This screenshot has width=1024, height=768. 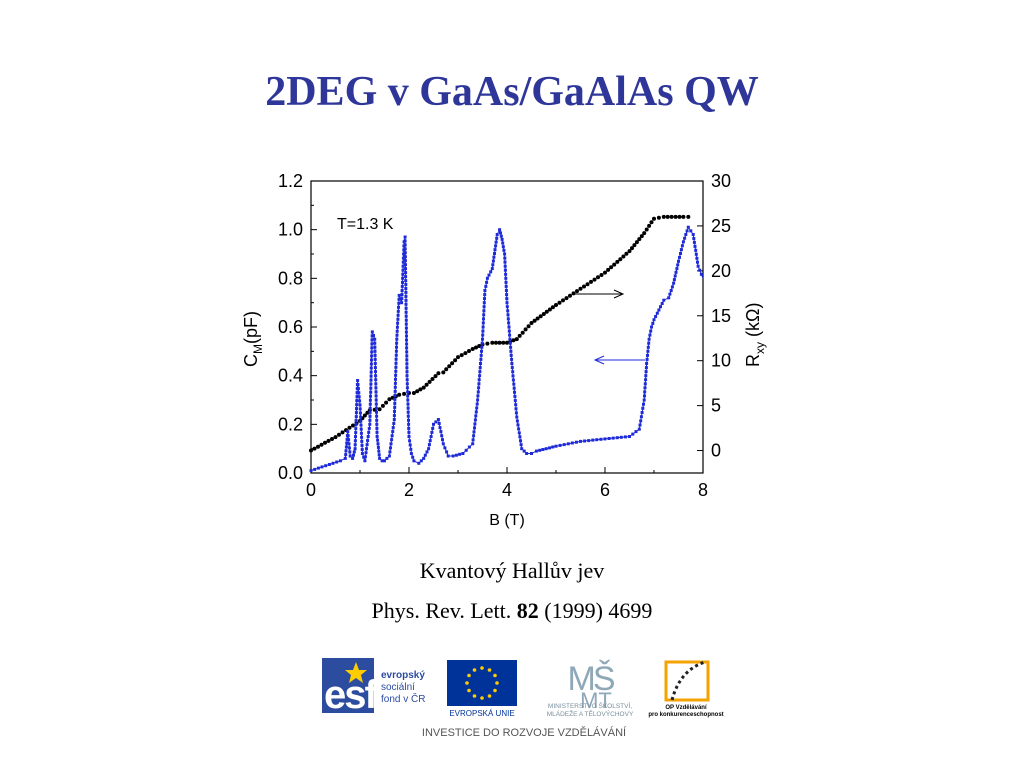 What do you see at coordinates (619, 294) in the screenshot?
I see `arrow-head-right` at bounding box center [619, 294].